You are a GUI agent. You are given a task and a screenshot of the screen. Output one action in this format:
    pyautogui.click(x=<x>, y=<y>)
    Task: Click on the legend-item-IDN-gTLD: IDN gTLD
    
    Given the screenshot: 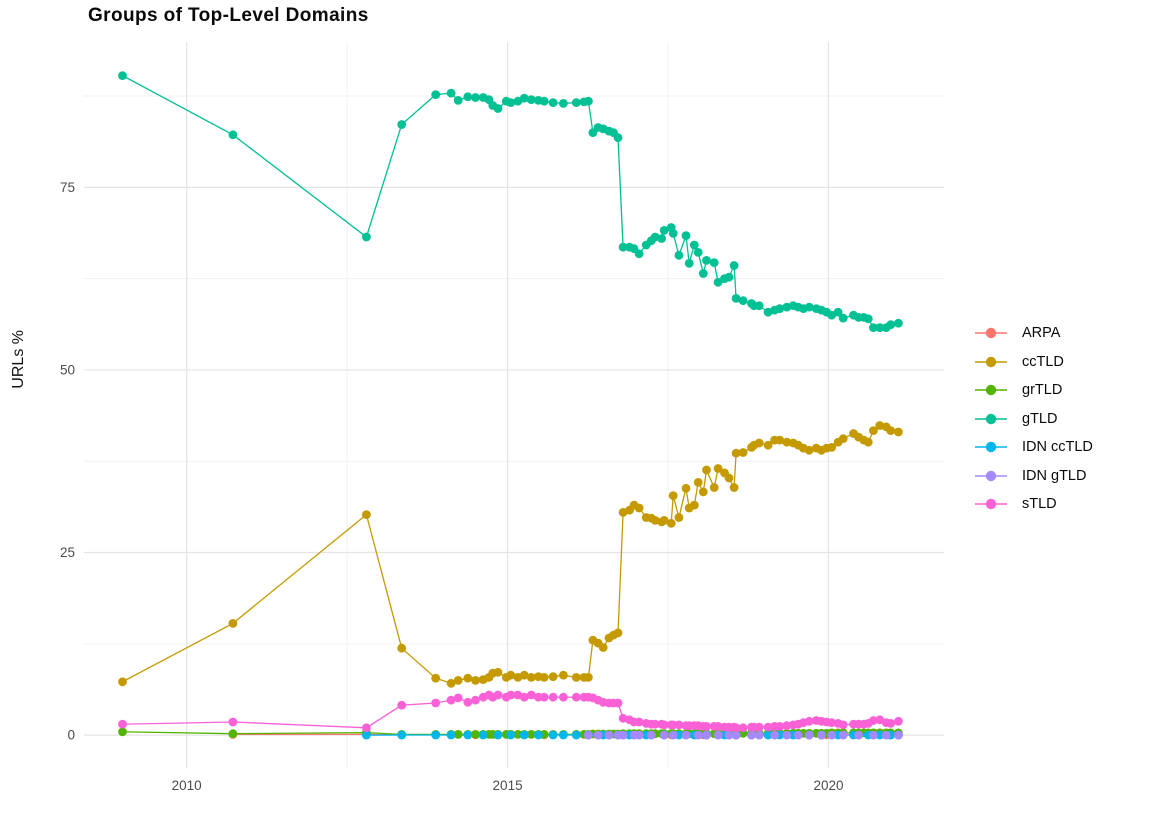 What is the action you would take?
    pyautogui.click(x=1029, y=476)
    